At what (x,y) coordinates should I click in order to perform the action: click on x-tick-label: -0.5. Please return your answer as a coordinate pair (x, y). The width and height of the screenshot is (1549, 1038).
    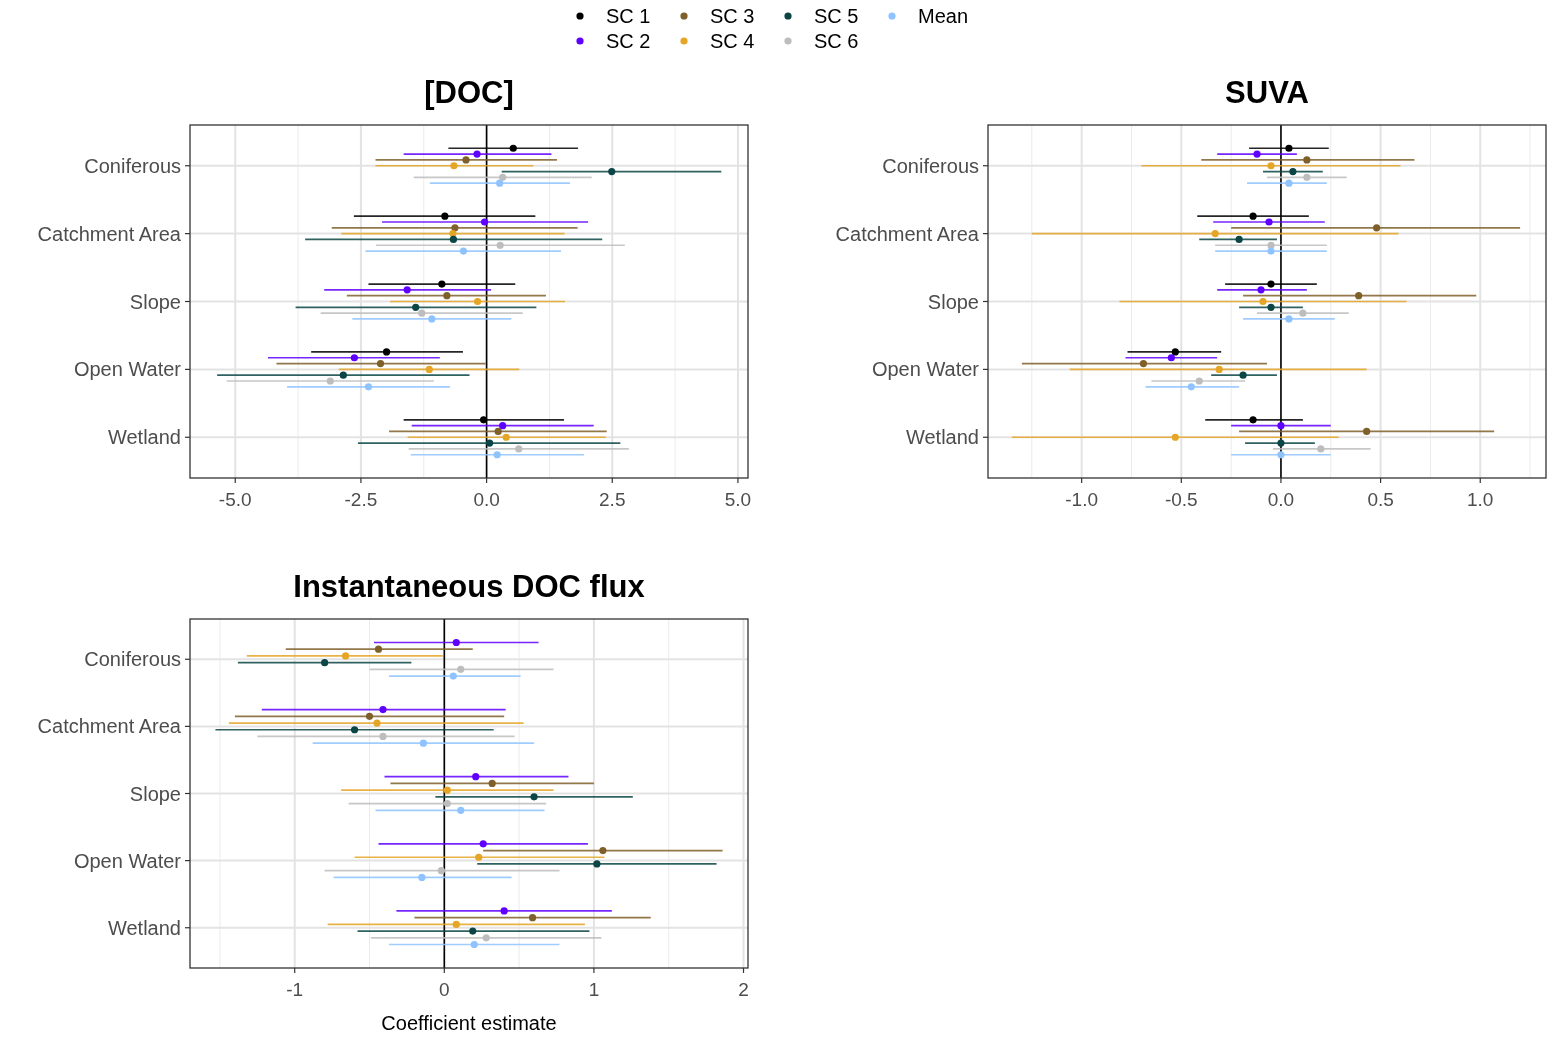
    Looking at the image, I should click on (1181, 499).